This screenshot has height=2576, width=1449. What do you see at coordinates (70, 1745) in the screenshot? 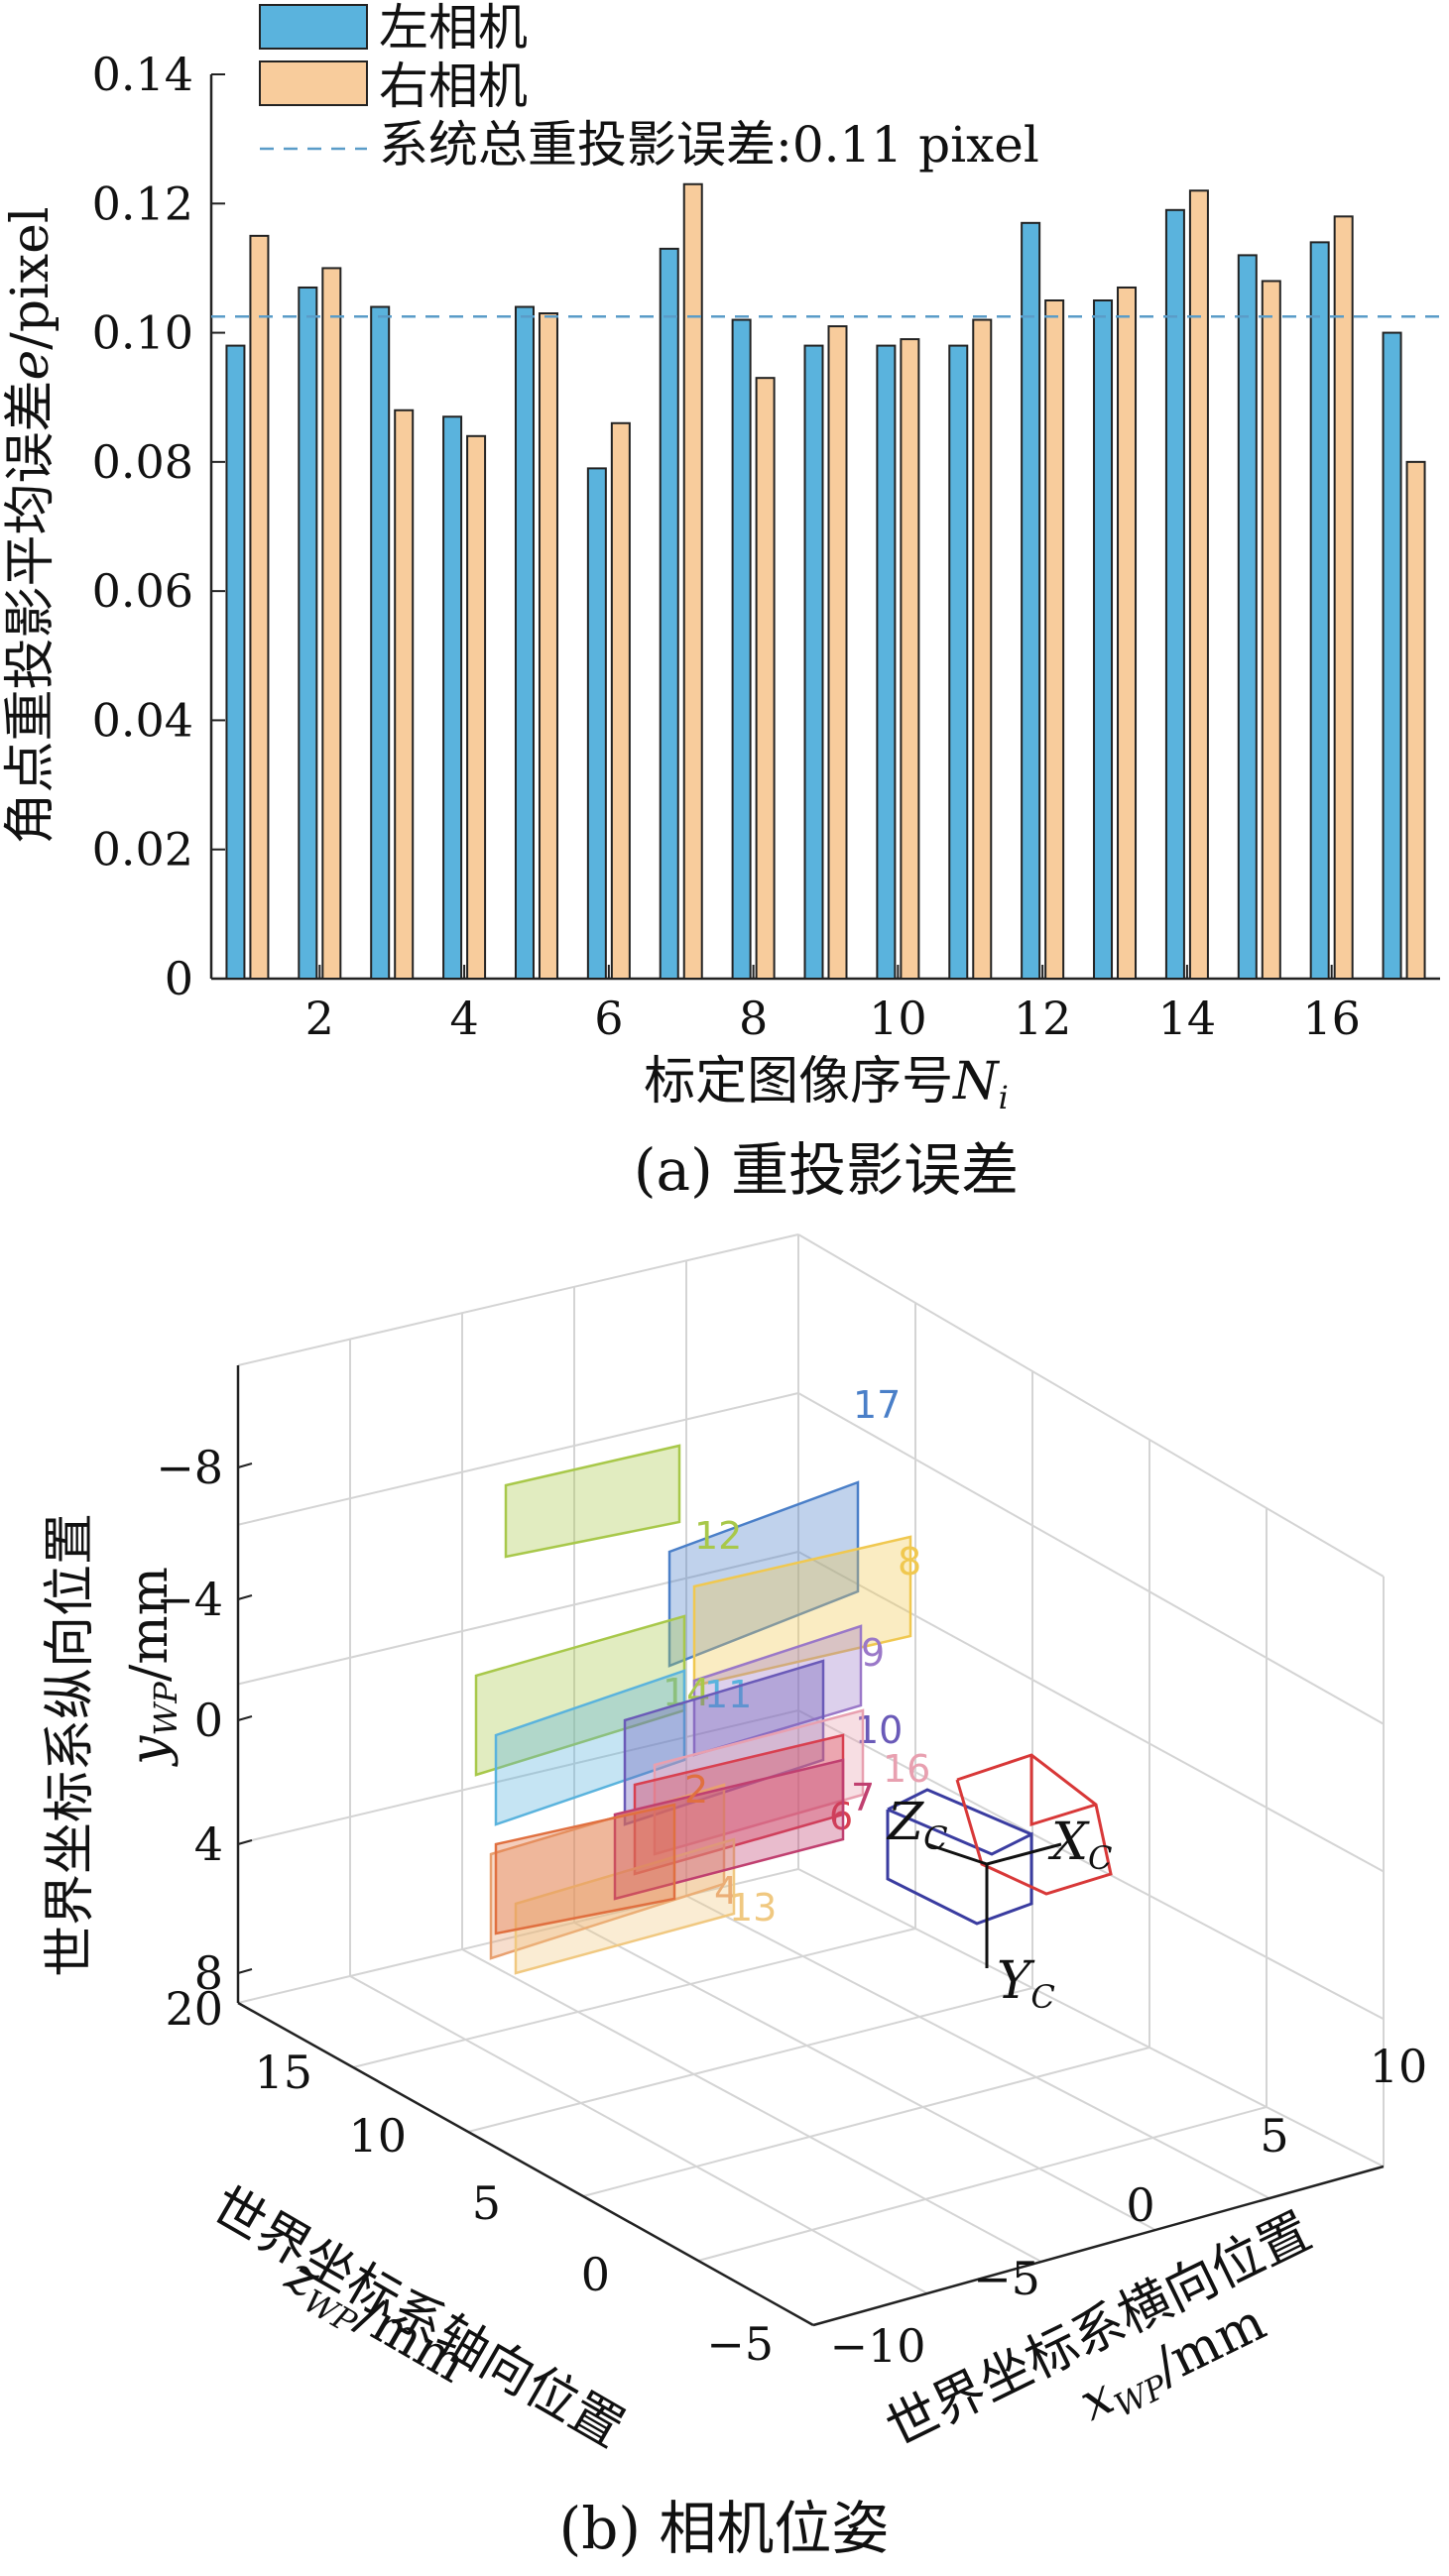
I see `y-axis-label: 世界坐标系纵向位置` at bounding box center [70, 1745].